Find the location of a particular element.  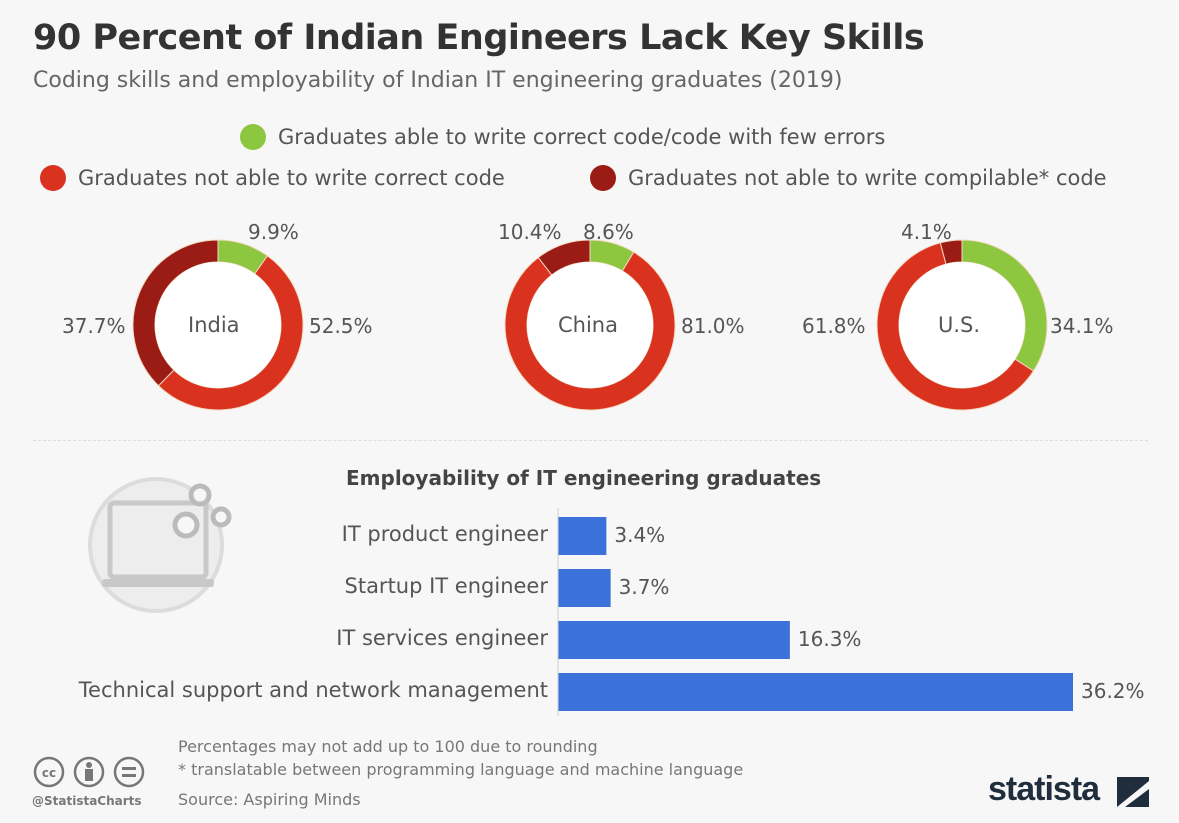

bar-value-label: 16.3% is located at coordinates (829, 639).